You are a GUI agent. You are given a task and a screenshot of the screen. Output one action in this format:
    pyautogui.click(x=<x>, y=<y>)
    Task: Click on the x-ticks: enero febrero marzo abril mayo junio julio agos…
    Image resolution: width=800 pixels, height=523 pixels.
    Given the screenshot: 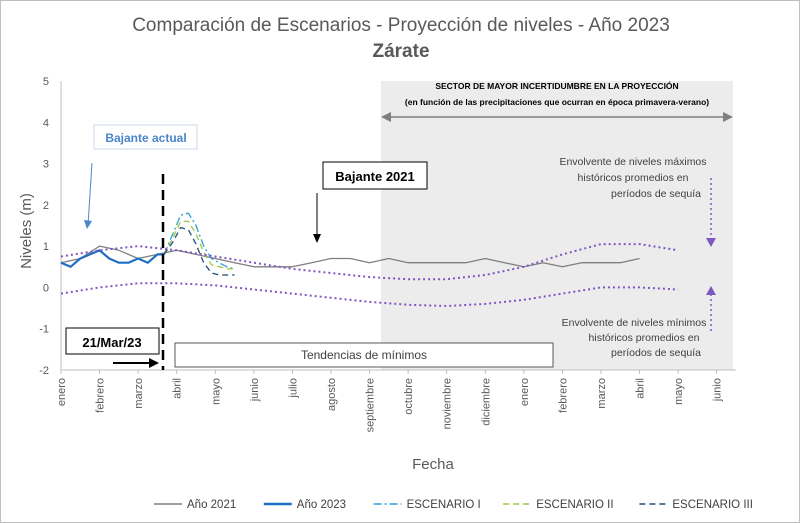 What is the action you would take?
    pyautogui.click(x=390, y=401)
    